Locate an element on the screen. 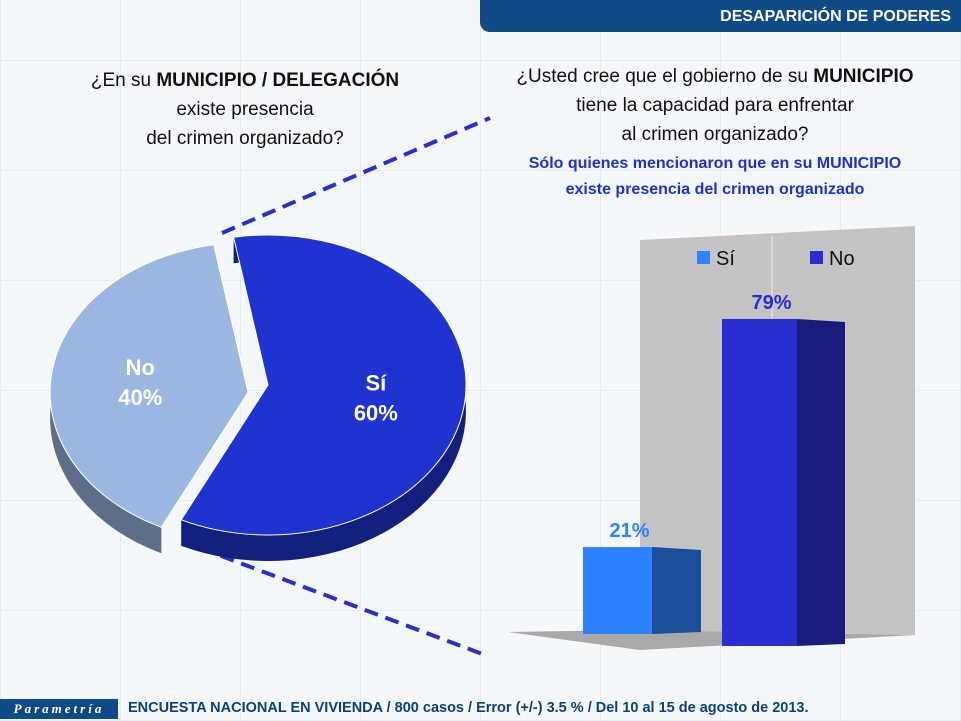  q-line3: al crimen organizado? is located at coordinates (715, 134).